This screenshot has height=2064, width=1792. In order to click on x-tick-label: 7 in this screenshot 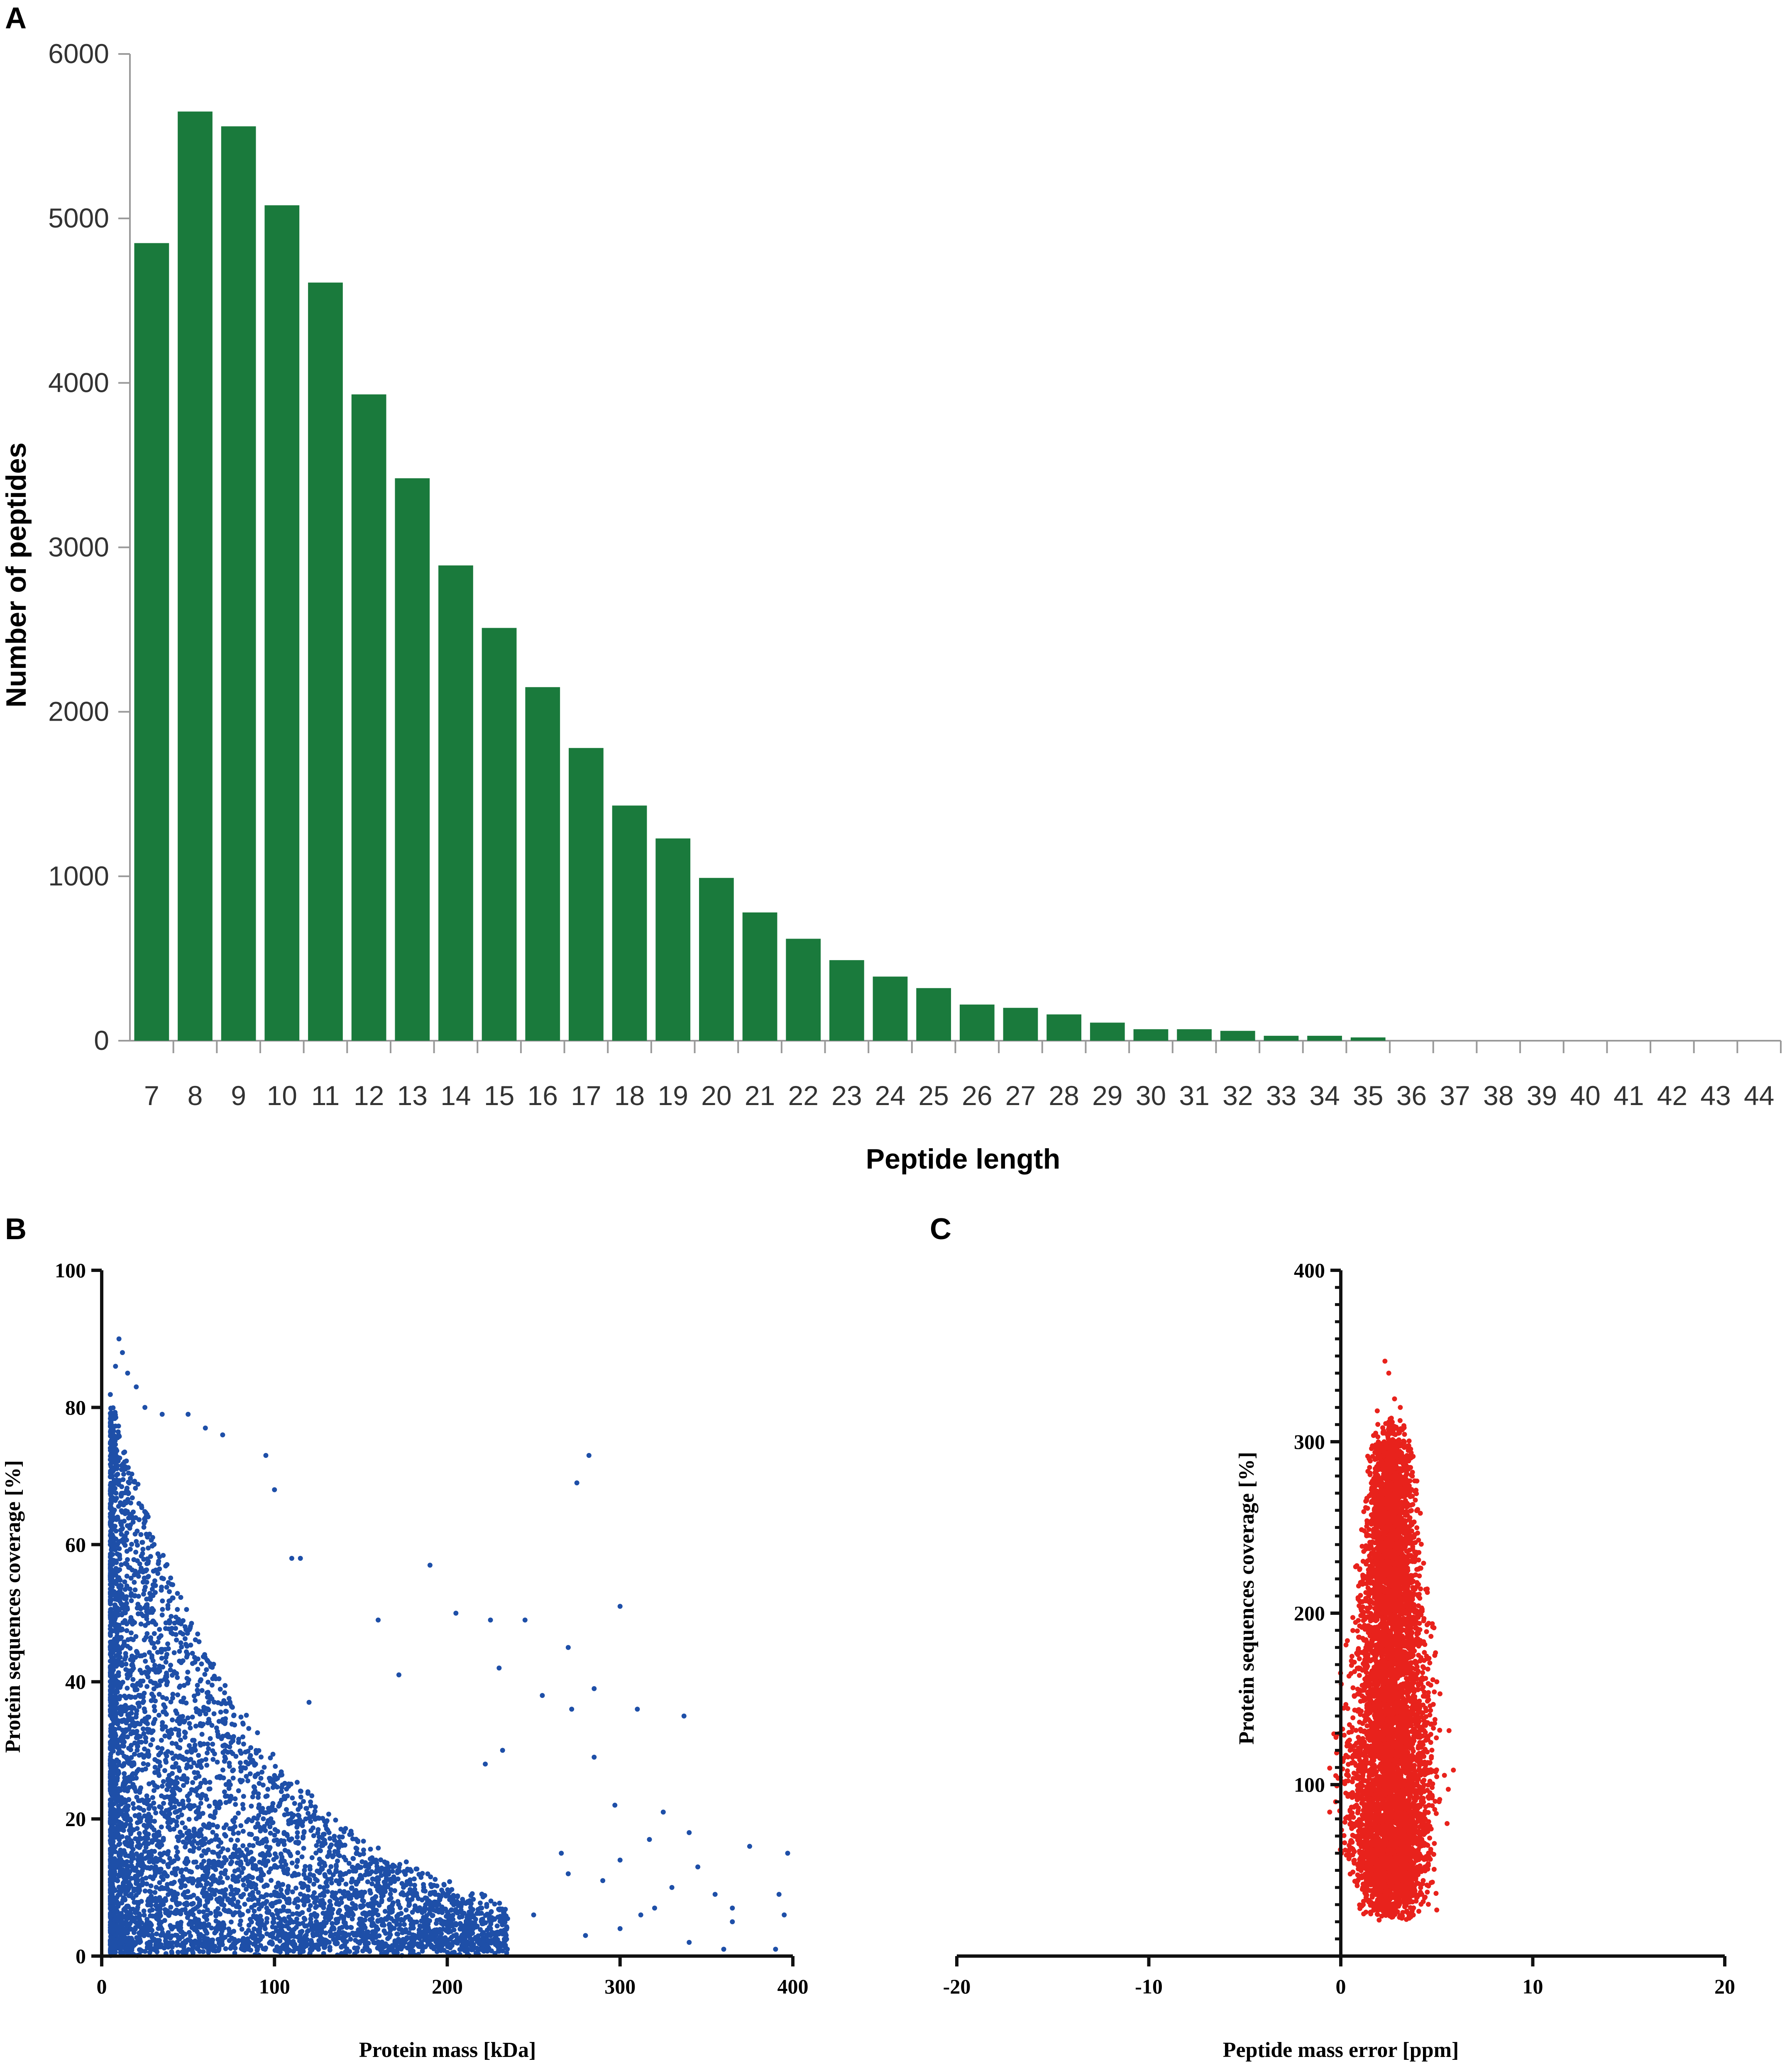, I will do `click(151, 1095)`.